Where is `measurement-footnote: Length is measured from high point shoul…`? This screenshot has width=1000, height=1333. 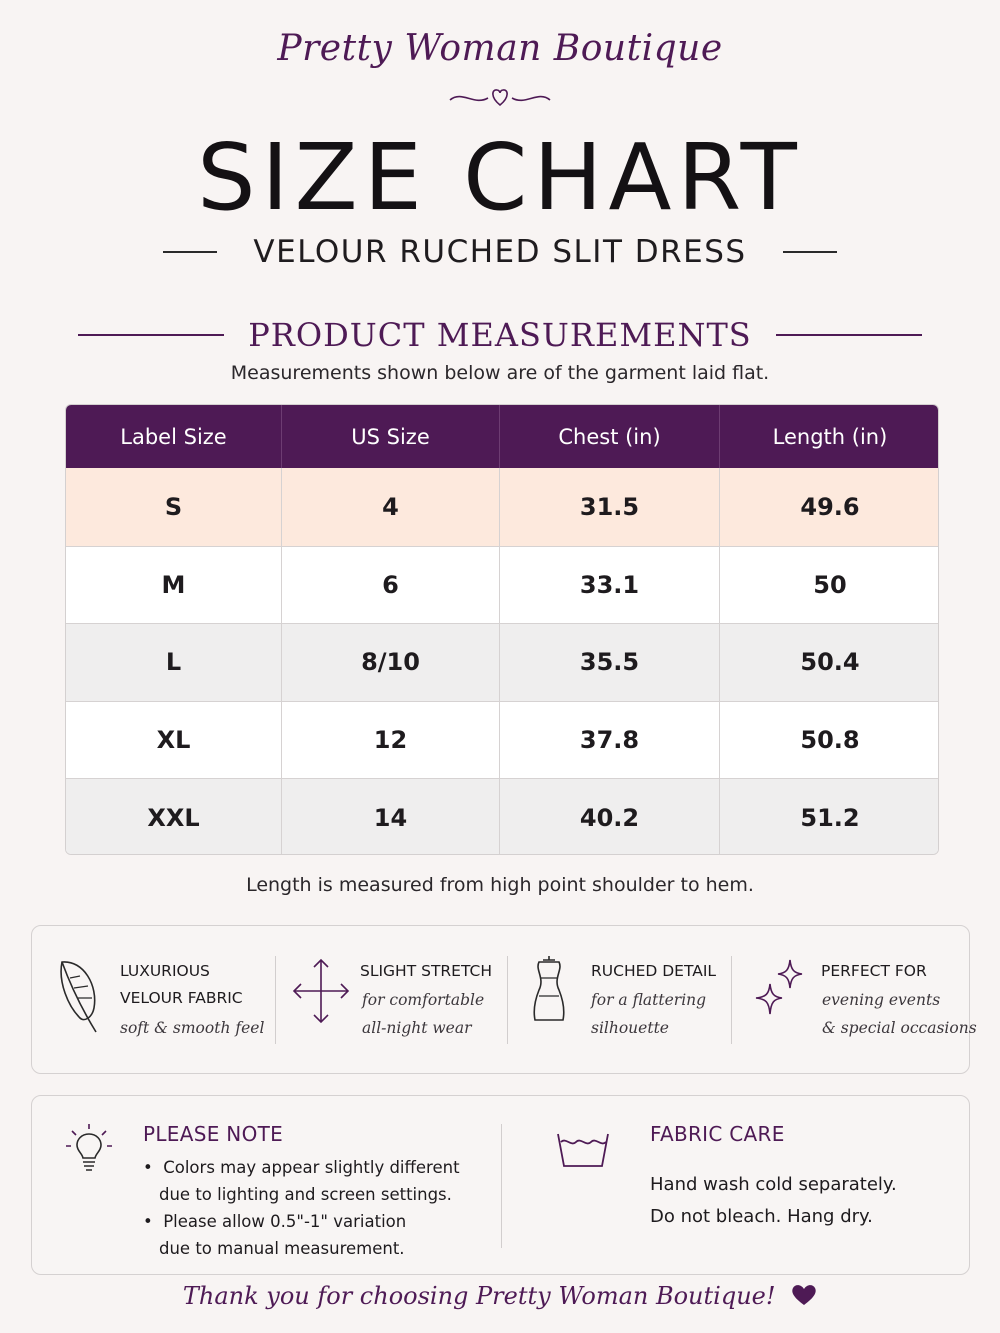 measurement-footnote: Length is measured from high point shoul… is located at coordinates (500, 885).